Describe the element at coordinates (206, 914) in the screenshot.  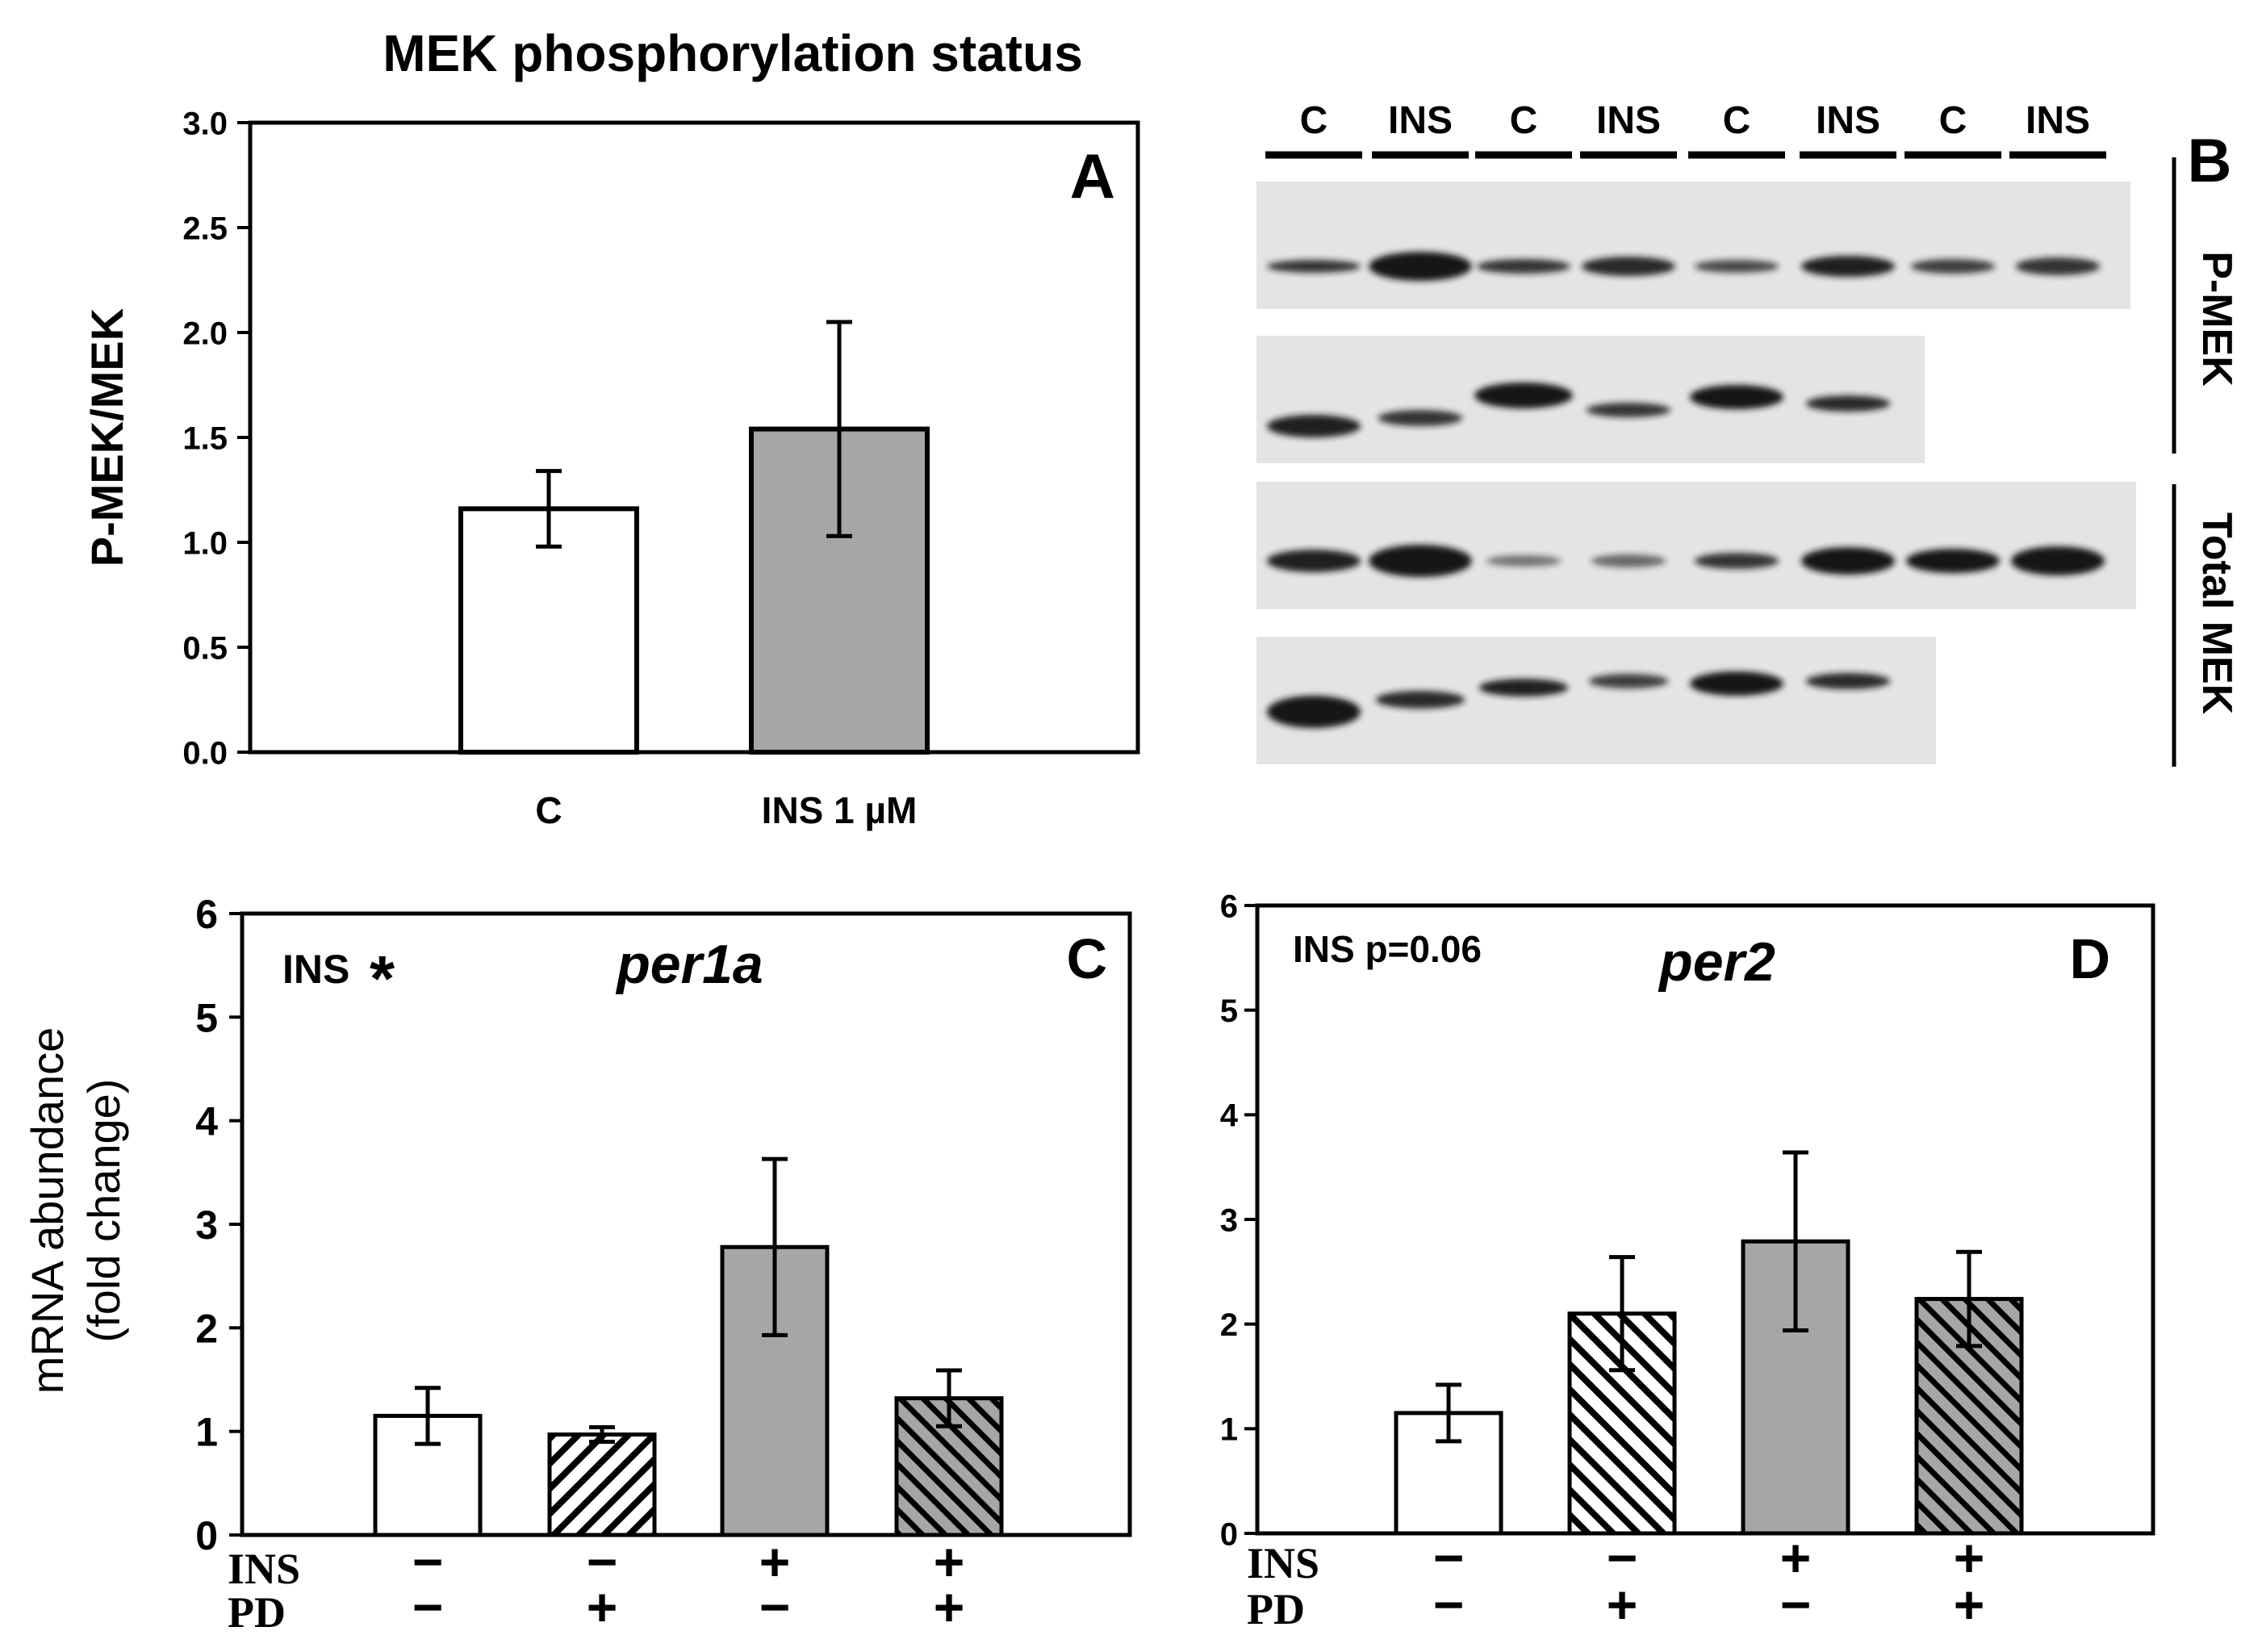
I see `y-tick-label: 6` at that location.